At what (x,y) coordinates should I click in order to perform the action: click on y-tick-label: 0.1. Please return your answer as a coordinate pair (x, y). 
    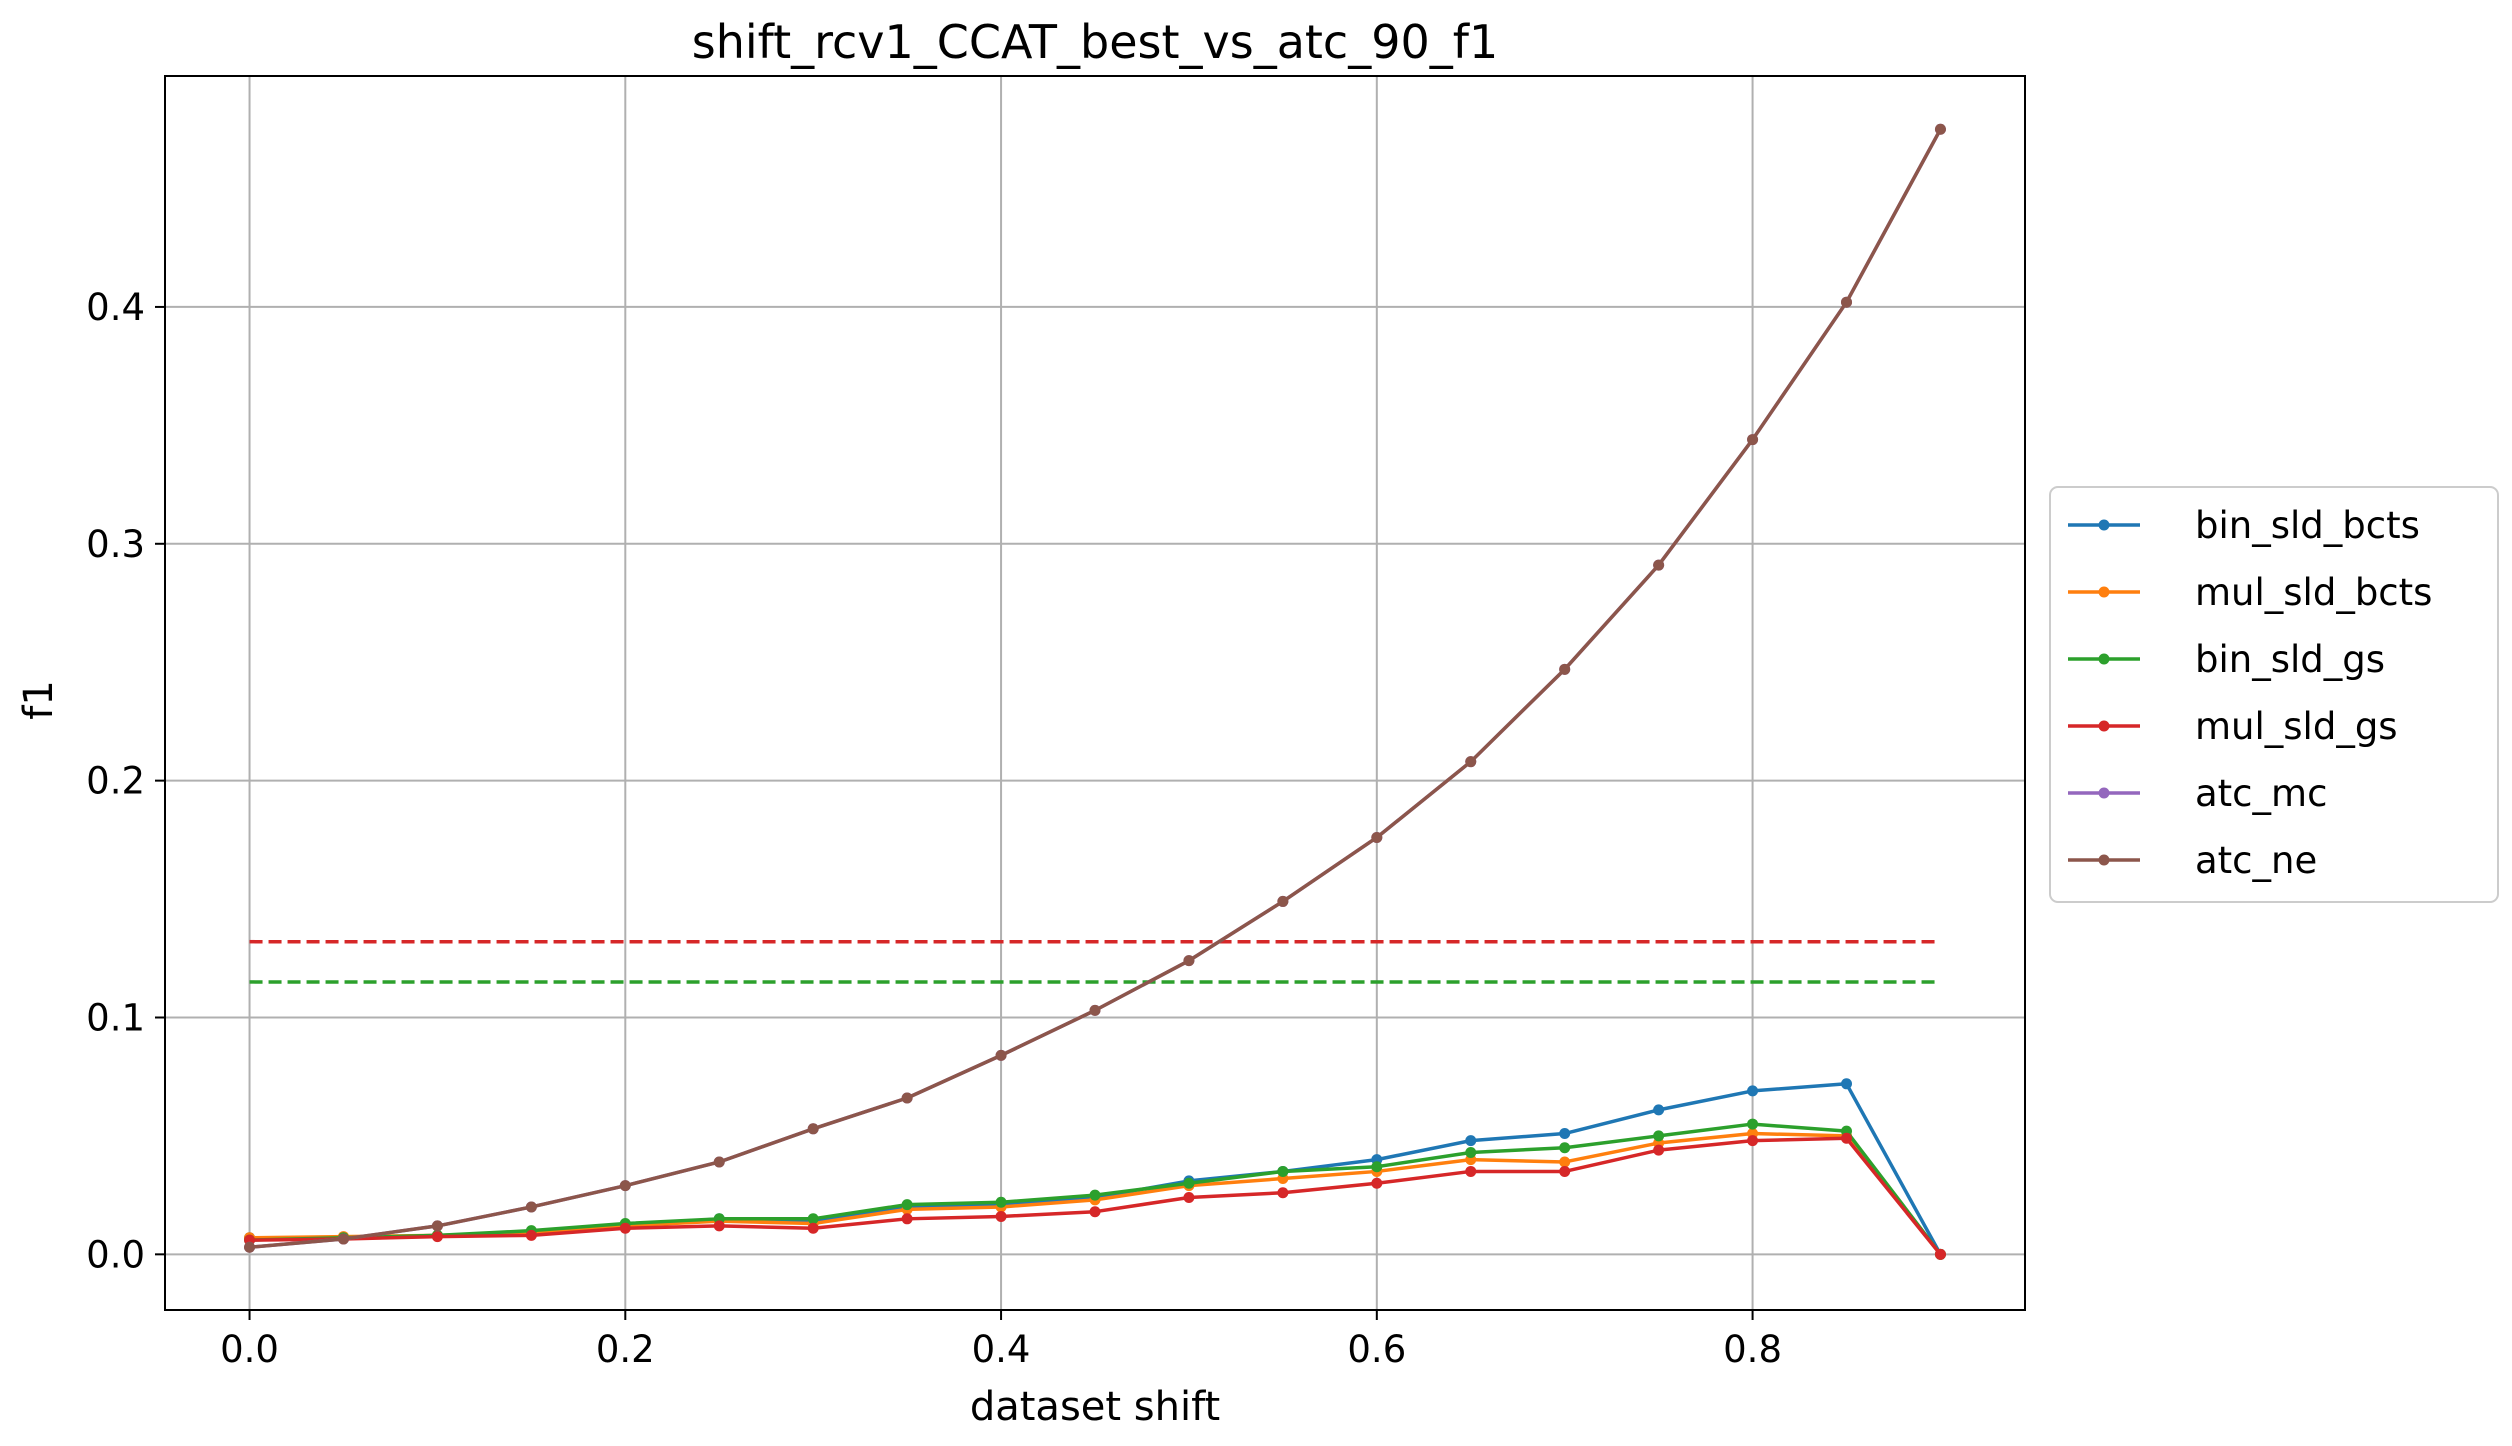
    Looking at the image, I should click on (115, 1017).